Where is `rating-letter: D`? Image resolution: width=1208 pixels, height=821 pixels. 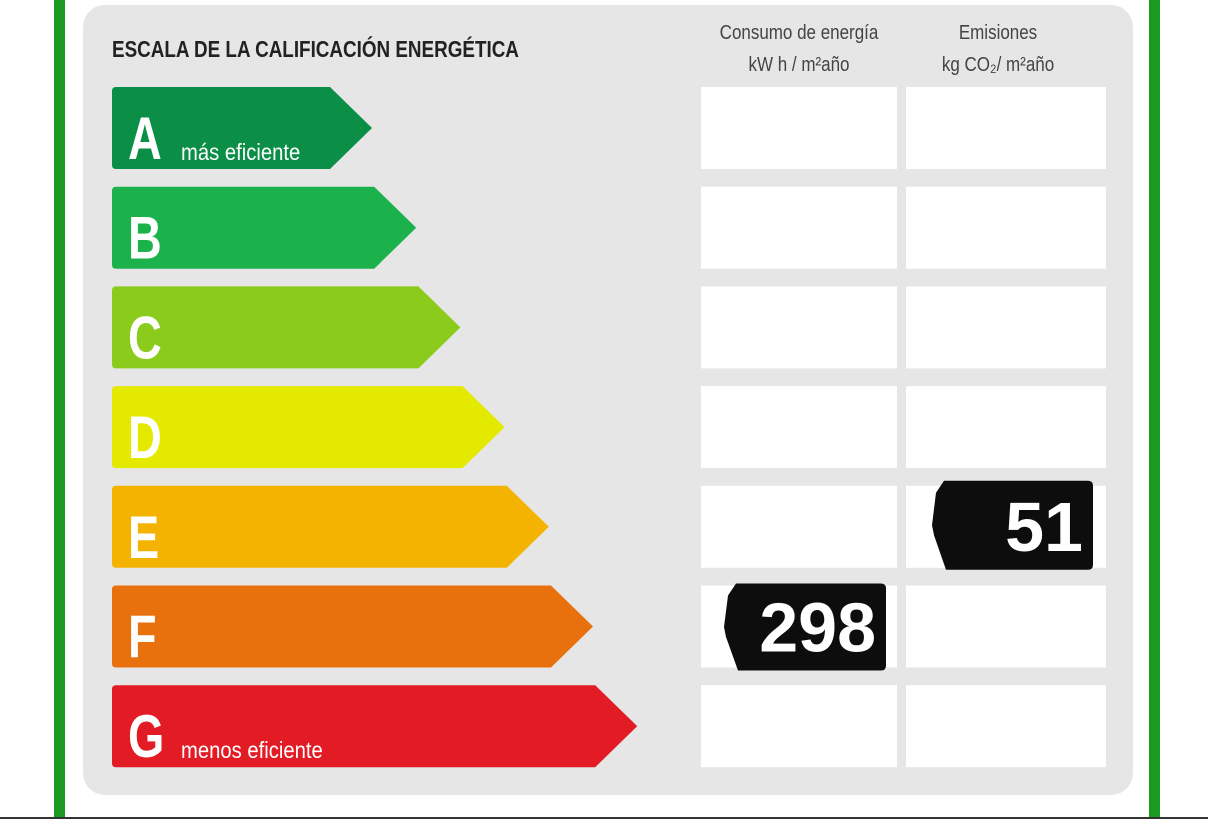 rating-letter: D is located at coordinates (145, 438).